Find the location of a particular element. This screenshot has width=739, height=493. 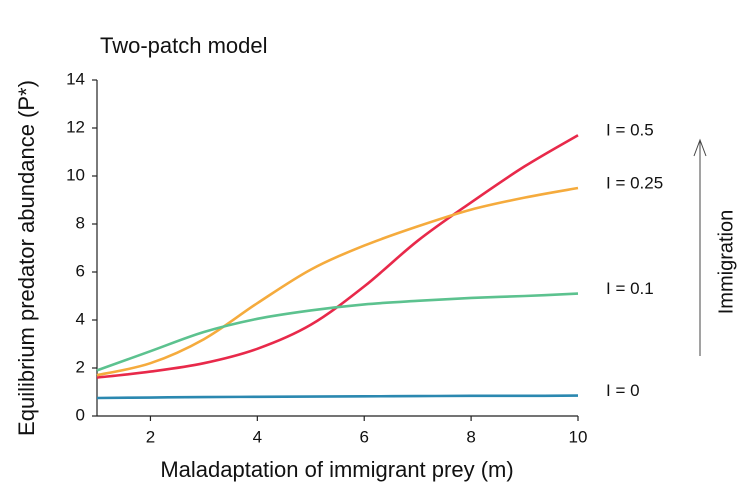

chart-title: Two-patch model is located at coordinates (184, 45).